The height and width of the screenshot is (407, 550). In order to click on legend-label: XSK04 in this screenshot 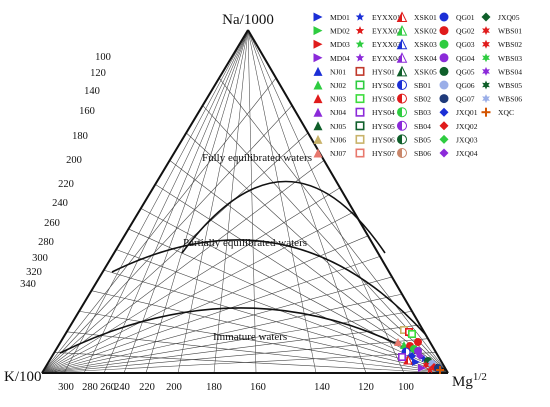, I will do `click(425, 58)`.